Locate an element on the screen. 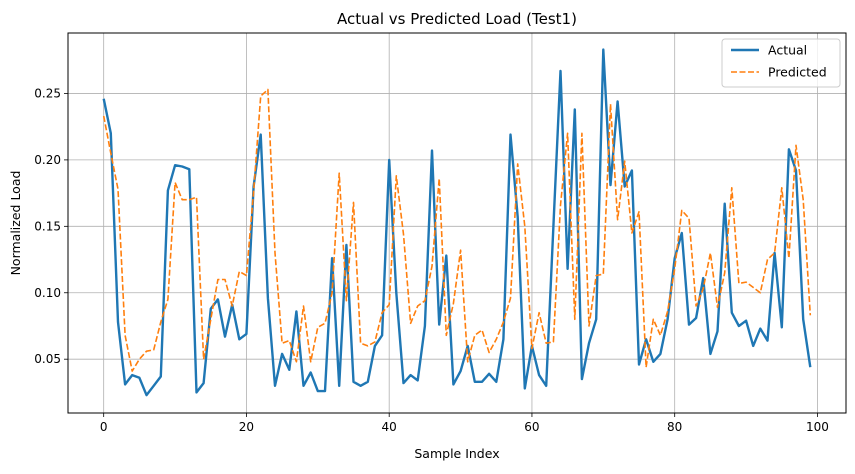  x-tick-label: 0 is located at coordinates (104, 427).